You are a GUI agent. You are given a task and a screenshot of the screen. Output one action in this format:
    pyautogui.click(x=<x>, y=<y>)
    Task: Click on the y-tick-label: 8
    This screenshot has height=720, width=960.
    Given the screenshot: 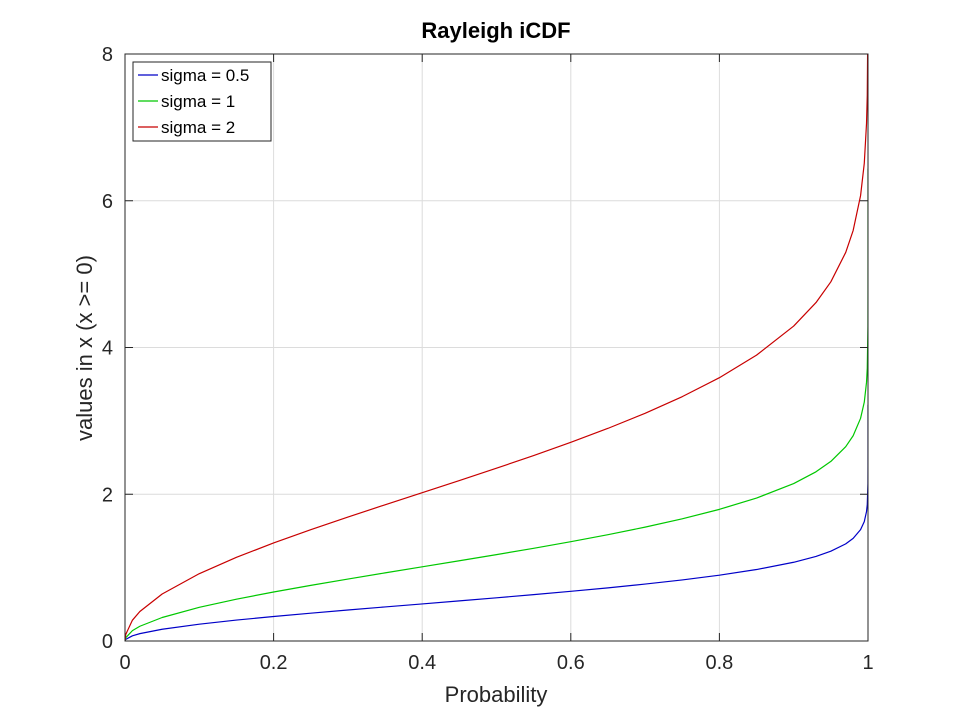 What is the action you would take?
    pyautogui.click(x=107, y=55)
    